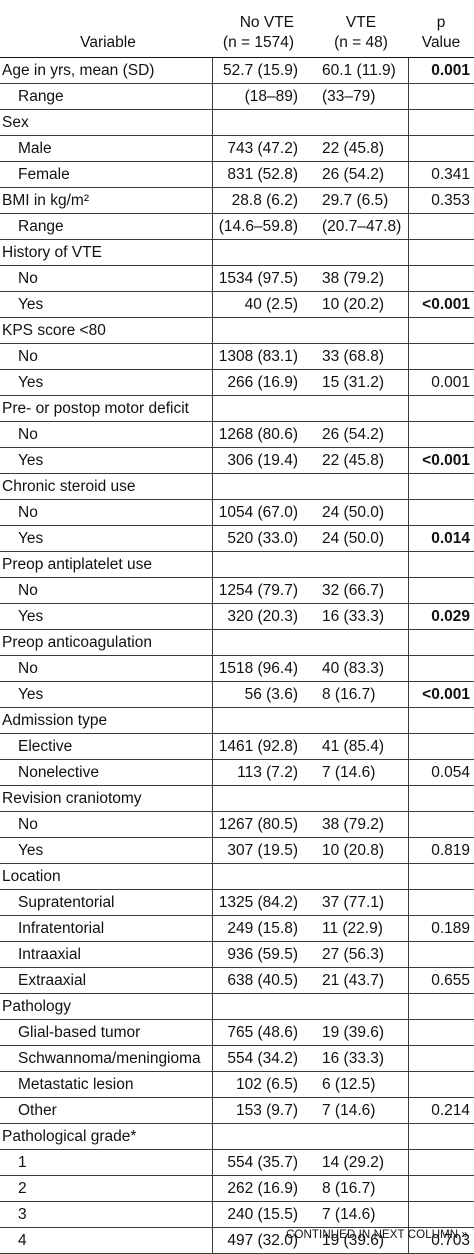 The image size is (474, 1254). I want to click on header-p-value: p Value, so click(441, 29).